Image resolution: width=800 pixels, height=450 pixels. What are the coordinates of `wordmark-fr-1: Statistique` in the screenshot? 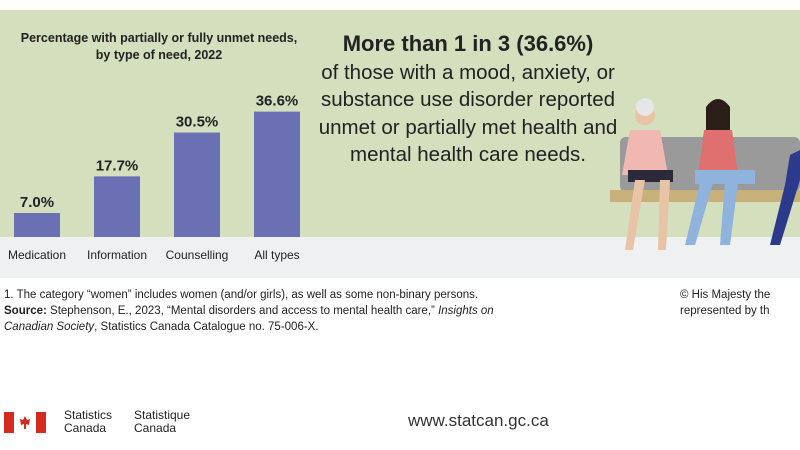 It's located at (162, 415).